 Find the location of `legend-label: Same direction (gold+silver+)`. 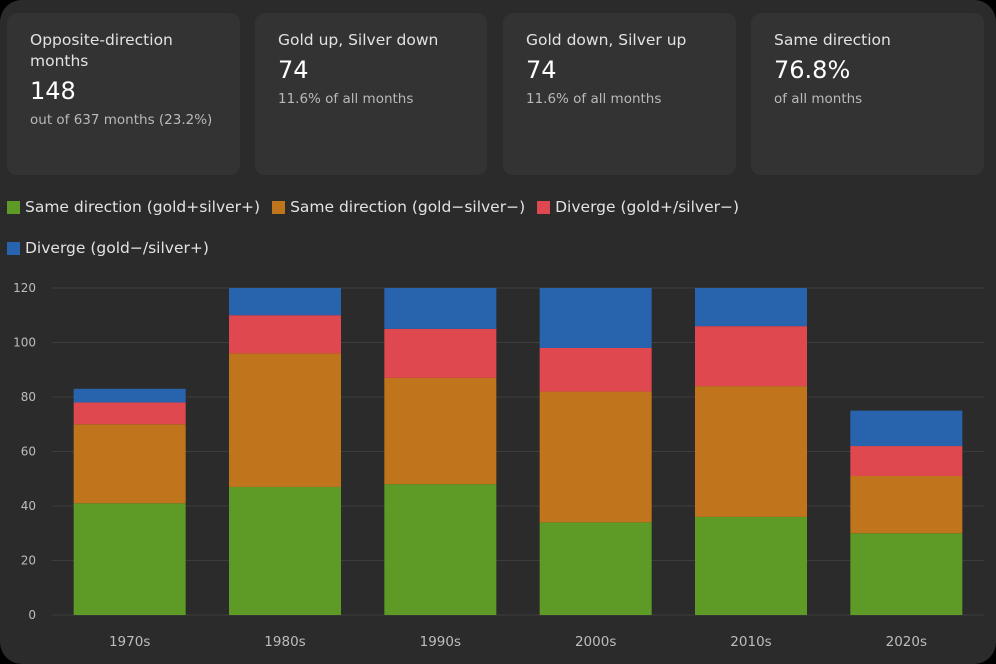

legend-label: Same direction (gold+silver+) is located at coordinates (143, 207).